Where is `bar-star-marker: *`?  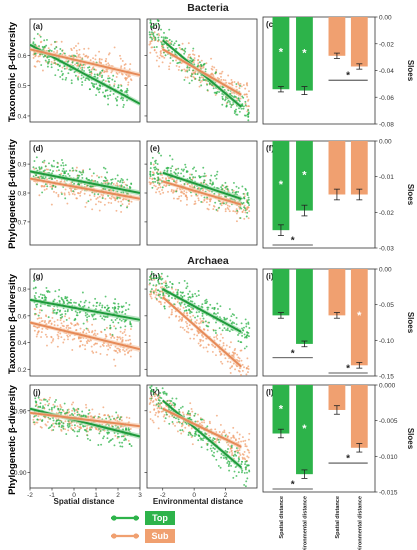
bar-star-marker: * is located at coordinates (359, 316).